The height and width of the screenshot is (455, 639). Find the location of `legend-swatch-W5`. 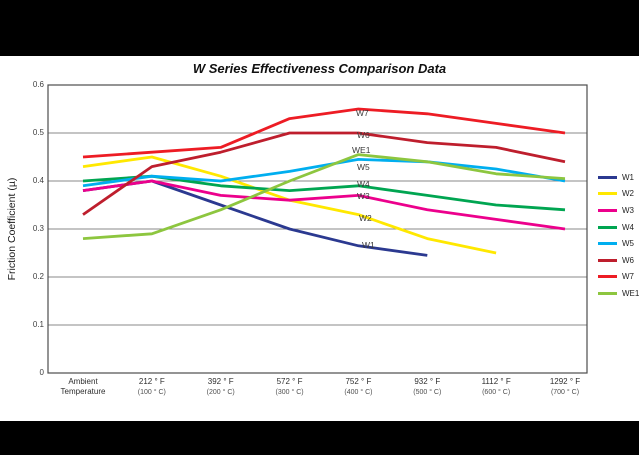

legend-swatch-W5 is located at coordinates (607, 244).